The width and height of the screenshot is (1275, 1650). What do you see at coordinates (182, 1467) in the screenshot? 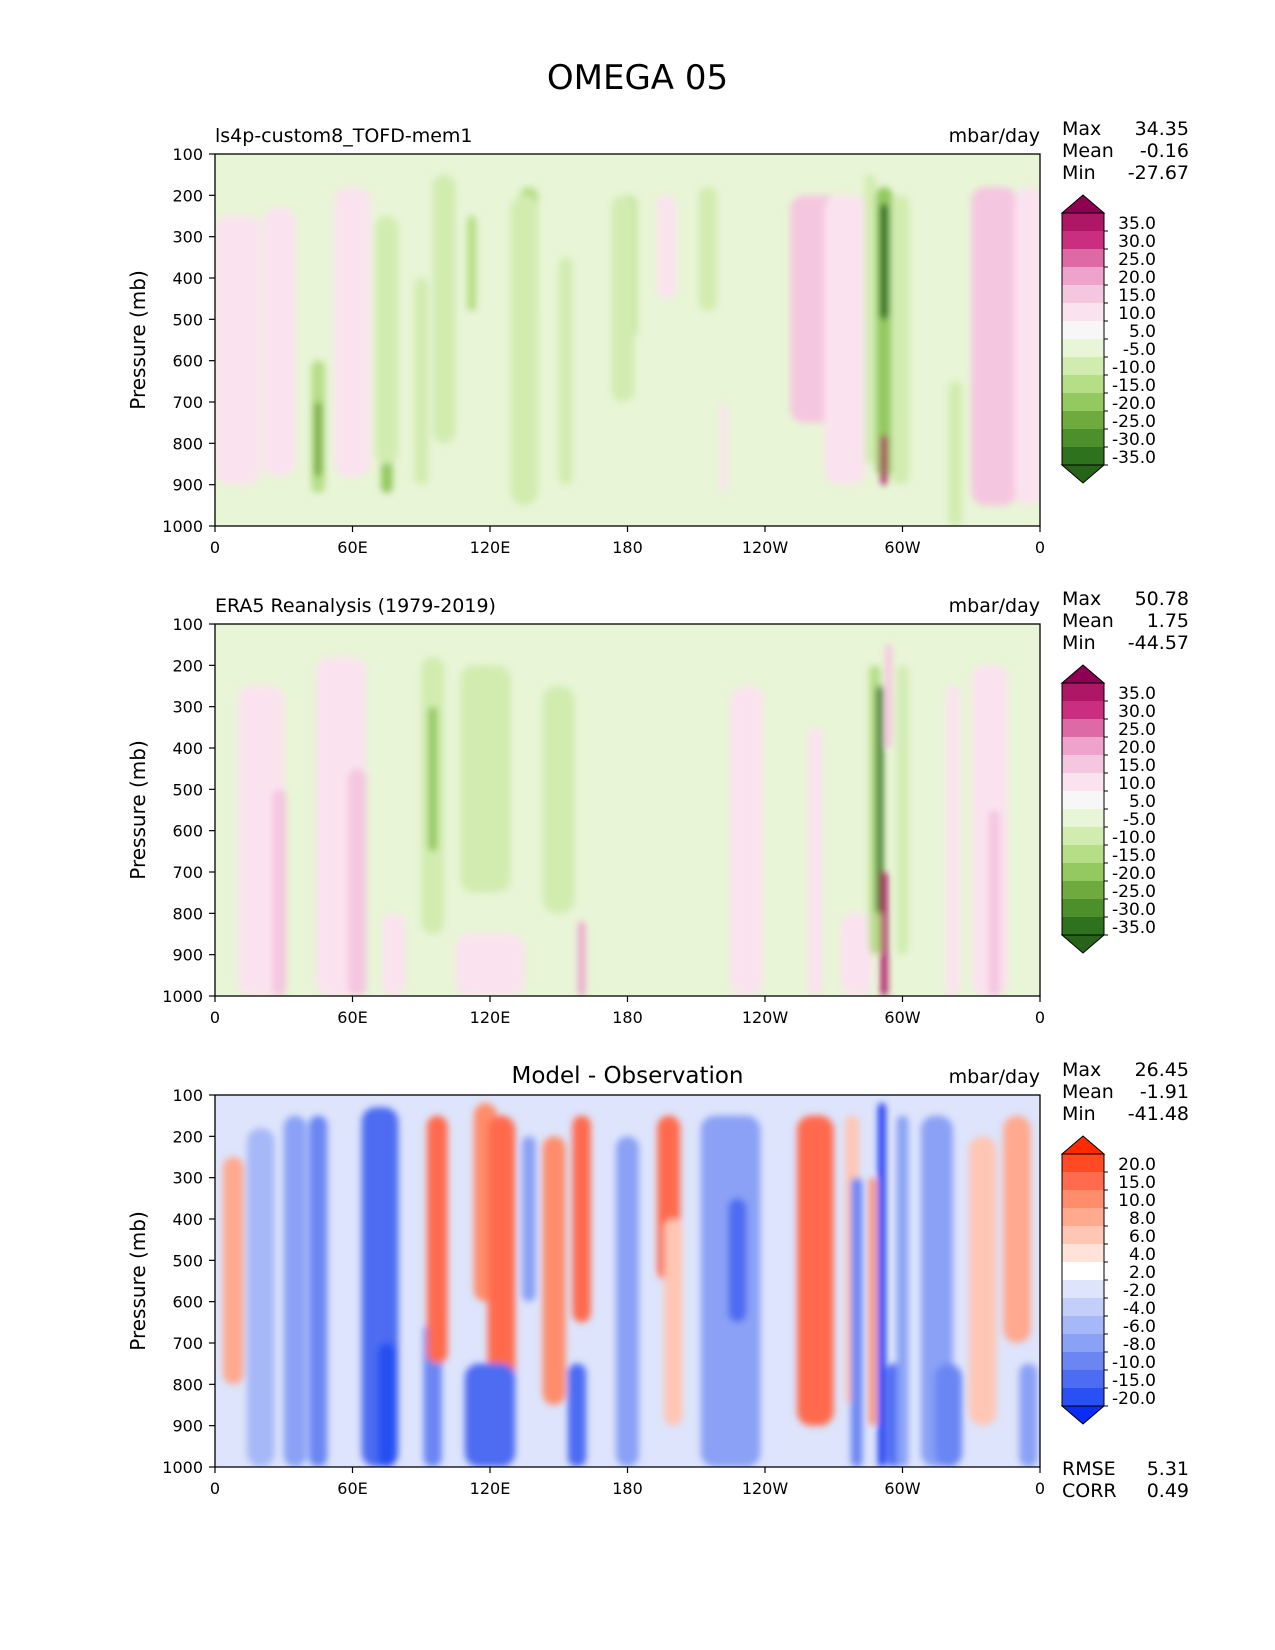
I see `panel3-y-tick-label: 1000` at bounding box center [182, 1467].